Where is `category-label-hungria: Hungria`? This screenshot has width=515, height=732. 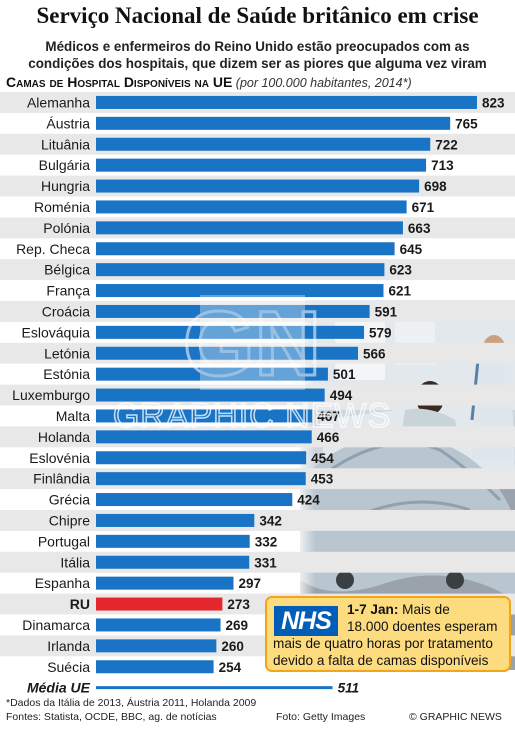
category-label-hungria: Hungria is located at coordinates (65, 186).